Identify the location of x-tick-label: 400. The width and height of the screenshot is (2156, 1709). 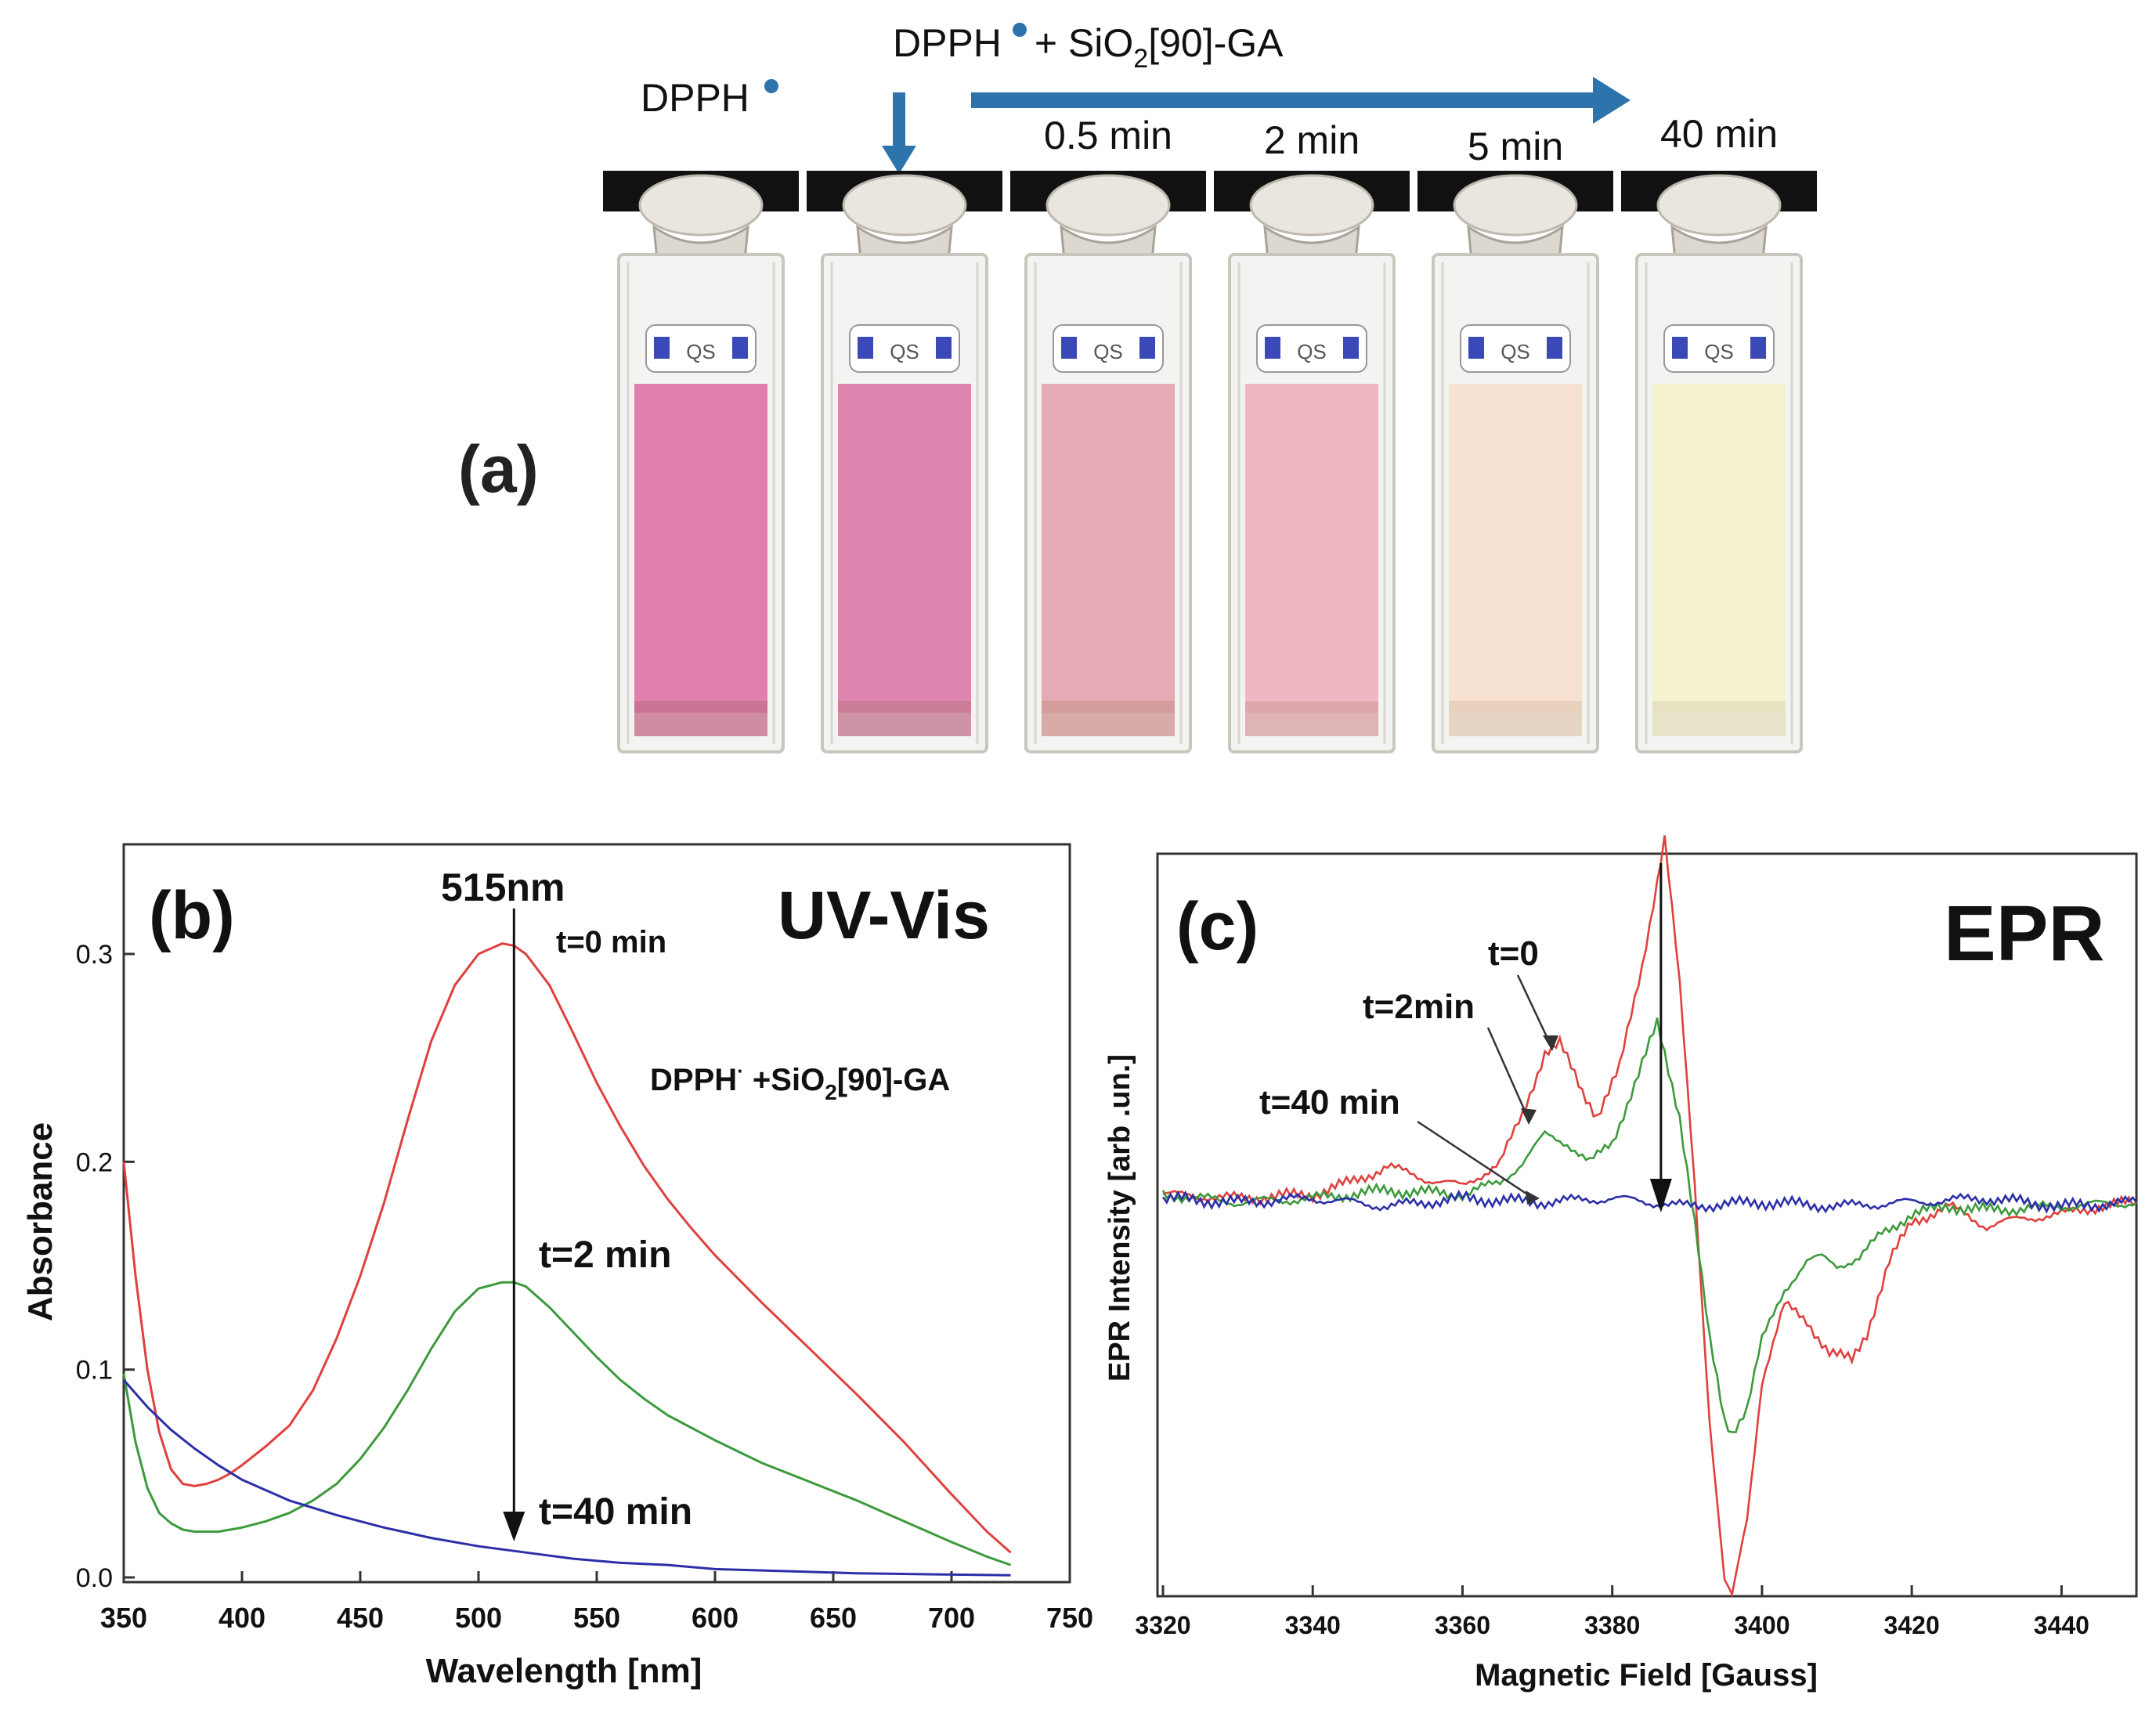
(241, 1618).